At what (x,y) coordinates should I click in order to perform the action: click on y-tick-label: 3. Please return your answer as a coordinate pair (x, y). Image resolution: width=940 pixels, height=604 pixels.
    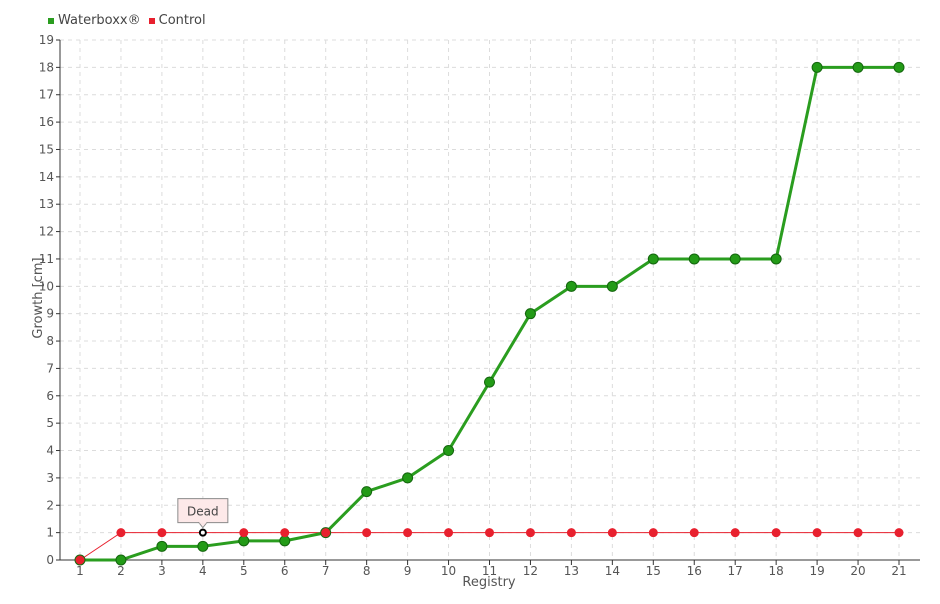
    Looking at the image, I should click on (50, 478).